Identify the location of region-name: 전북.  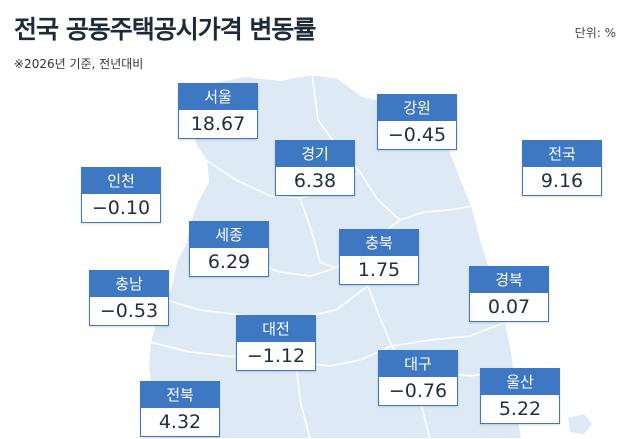
(180, 394).